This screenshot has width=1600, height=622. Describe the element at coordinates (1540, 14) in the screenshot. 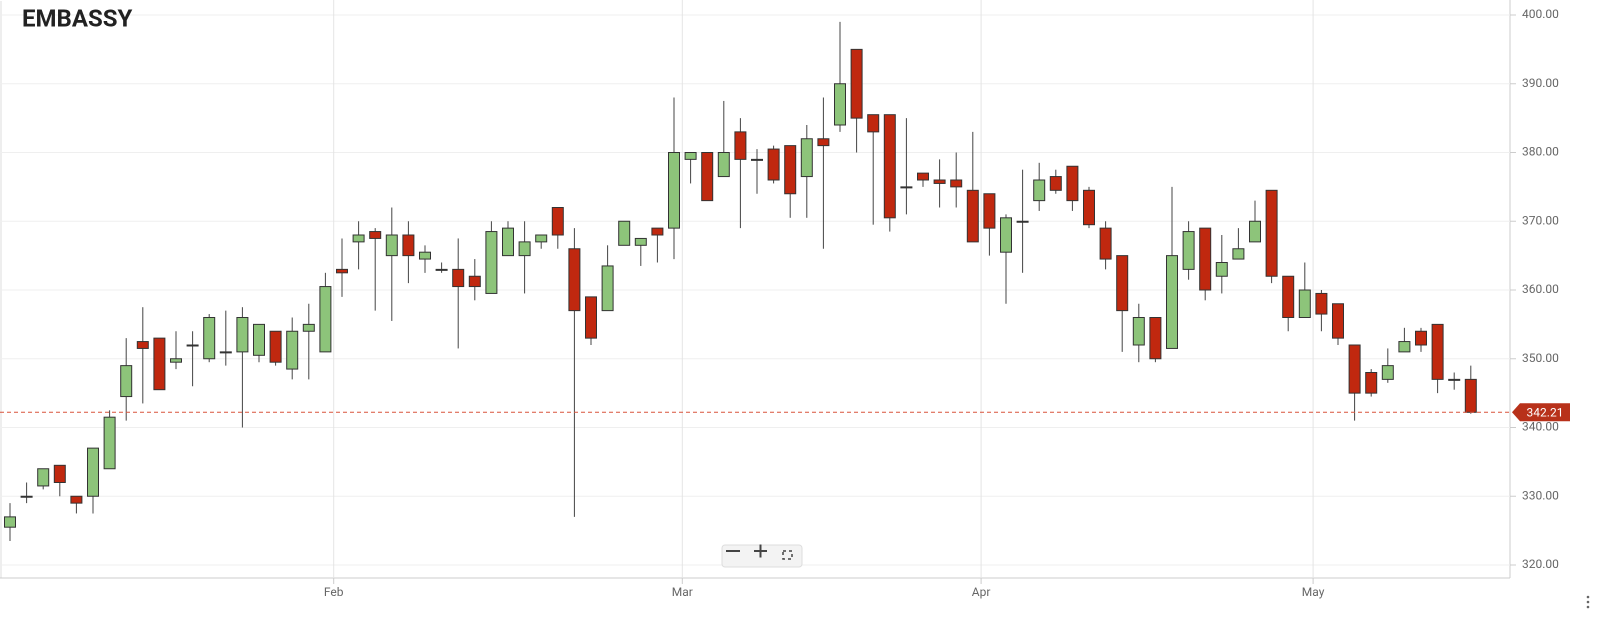

I see `y-tick-label: 400.00` at that location.